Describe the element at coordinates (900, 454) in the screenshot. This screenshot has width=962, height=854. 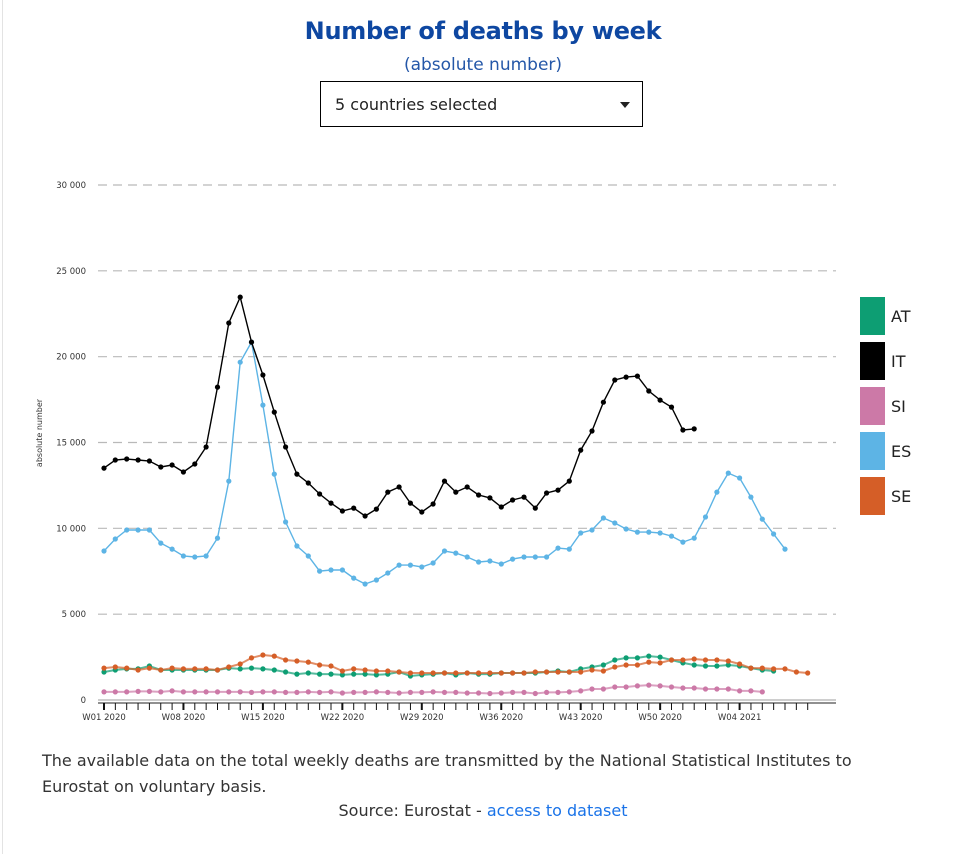
I see `legend-item-es: ES` at that location.